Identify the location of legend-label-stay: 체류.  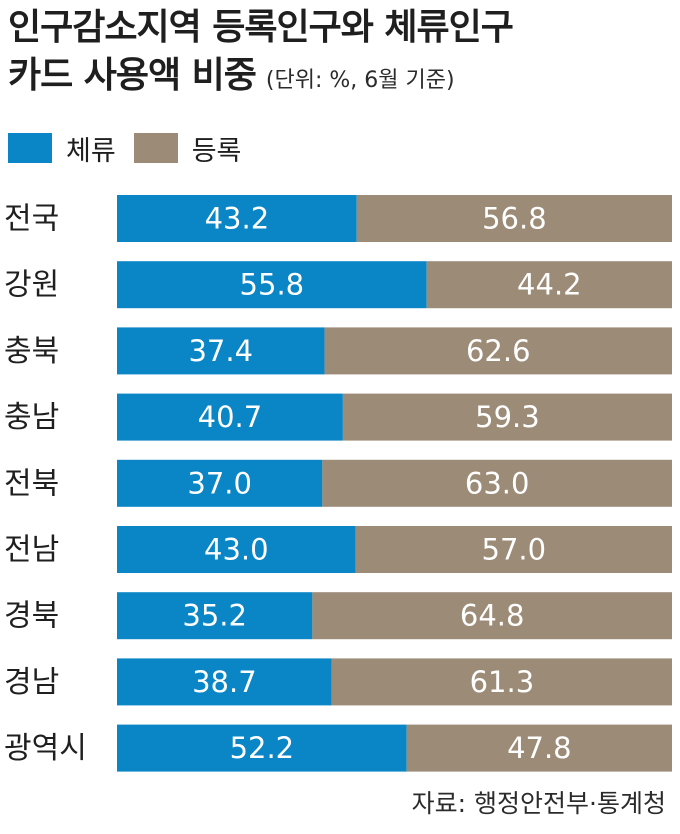
(91, 151).